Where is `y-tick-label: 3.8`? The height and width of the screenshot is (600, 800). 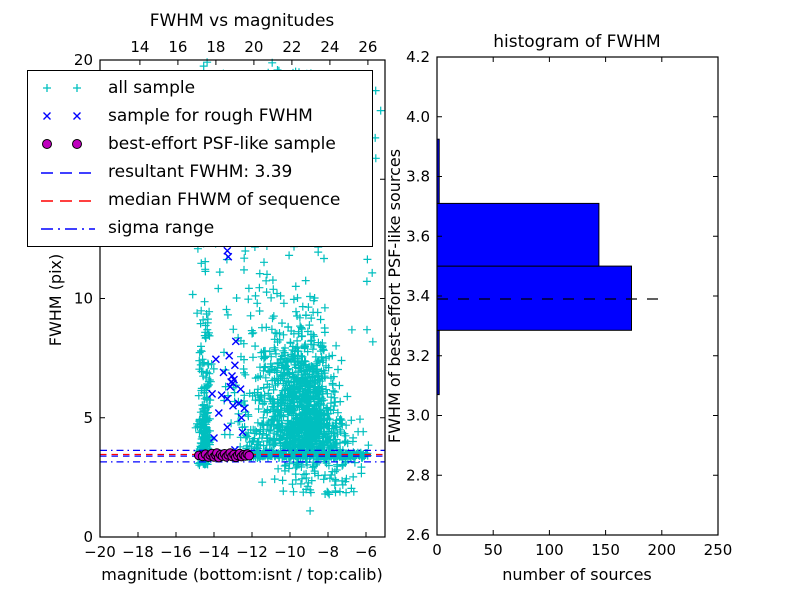 y-tick-label: 3.8 is located at coordinates (418, 177).